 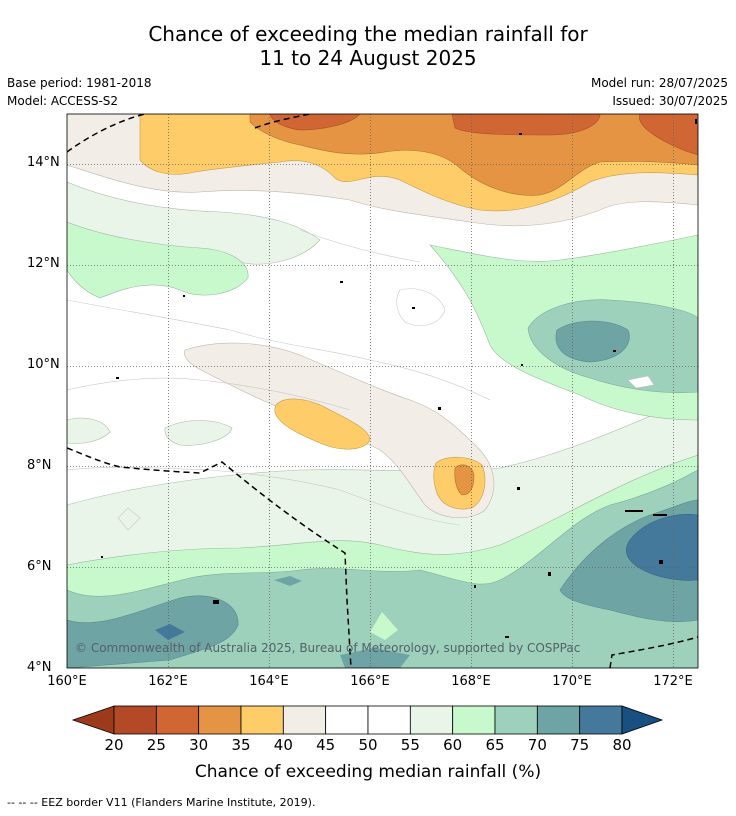 What do you see at coordinates (170, 632) in the screenshot?
I see `region-75-80-b` at bounding box center [170, 632].